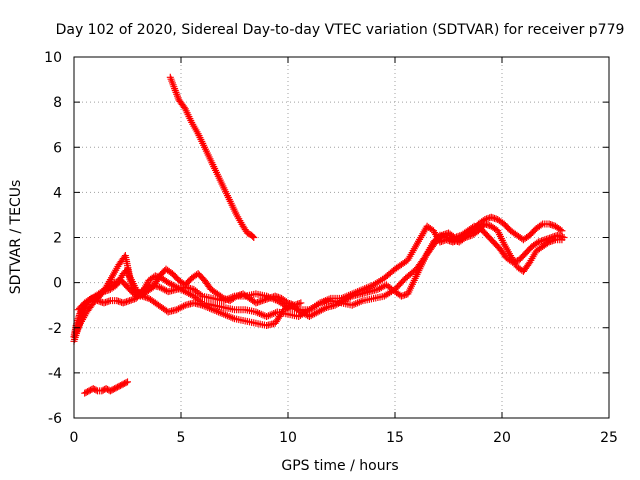 Image resolution: width=640 pixels, height=480 pixels. Describe the element at coordinates (55, 329) in the screenshot. I see `y-tick-label: -2` at that location.